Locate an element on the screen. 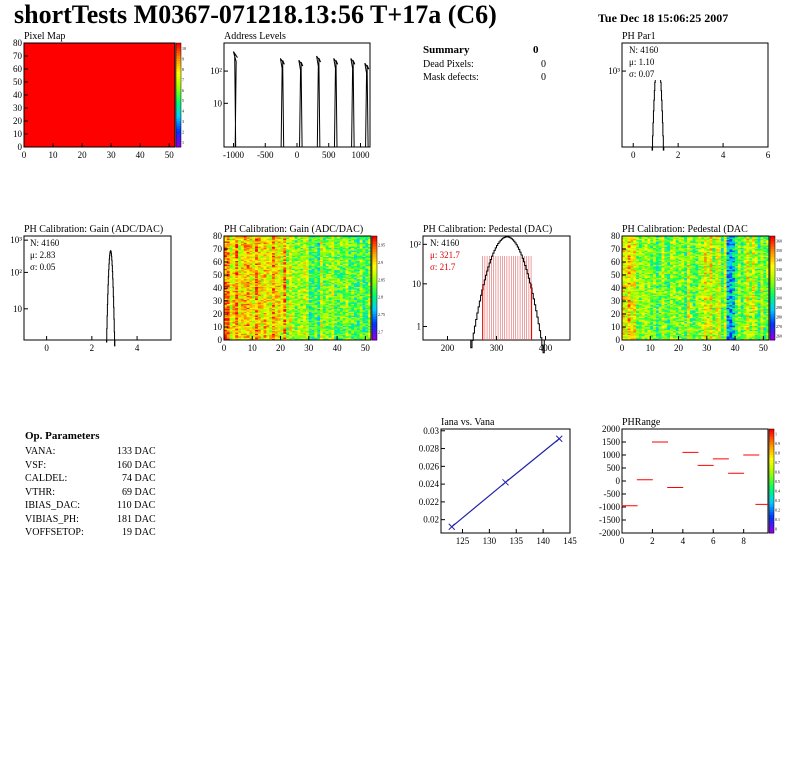 The width and height of the screenshot is (796, 772). pixel-map-colorbar-cell is located at coordinates (178, 89).